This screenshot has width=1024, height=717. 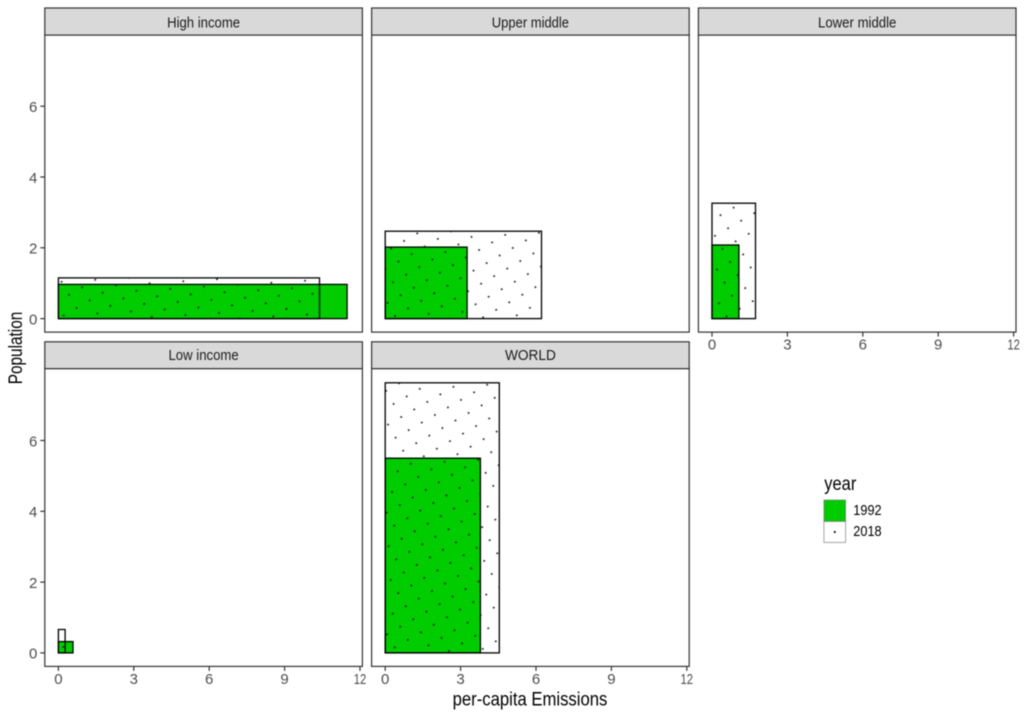 What do you see at coordinates (530, 699) in the screenshot?
I see `svg-text: per-capita Emissions` at bounding box center [530, 699].